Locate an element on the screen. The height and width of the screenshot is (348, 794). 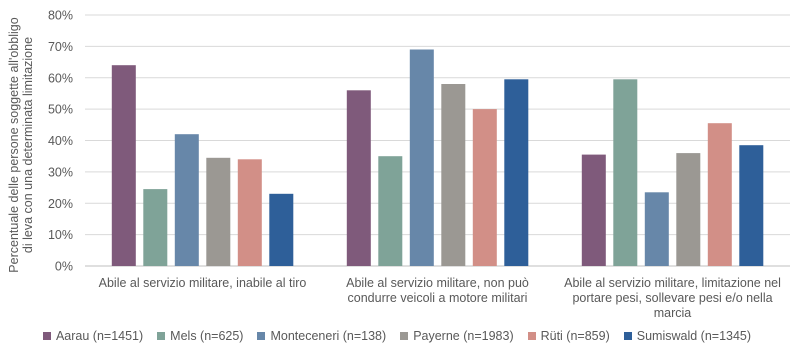
y-tick-label: 30% is located at coordinates (60, 172).